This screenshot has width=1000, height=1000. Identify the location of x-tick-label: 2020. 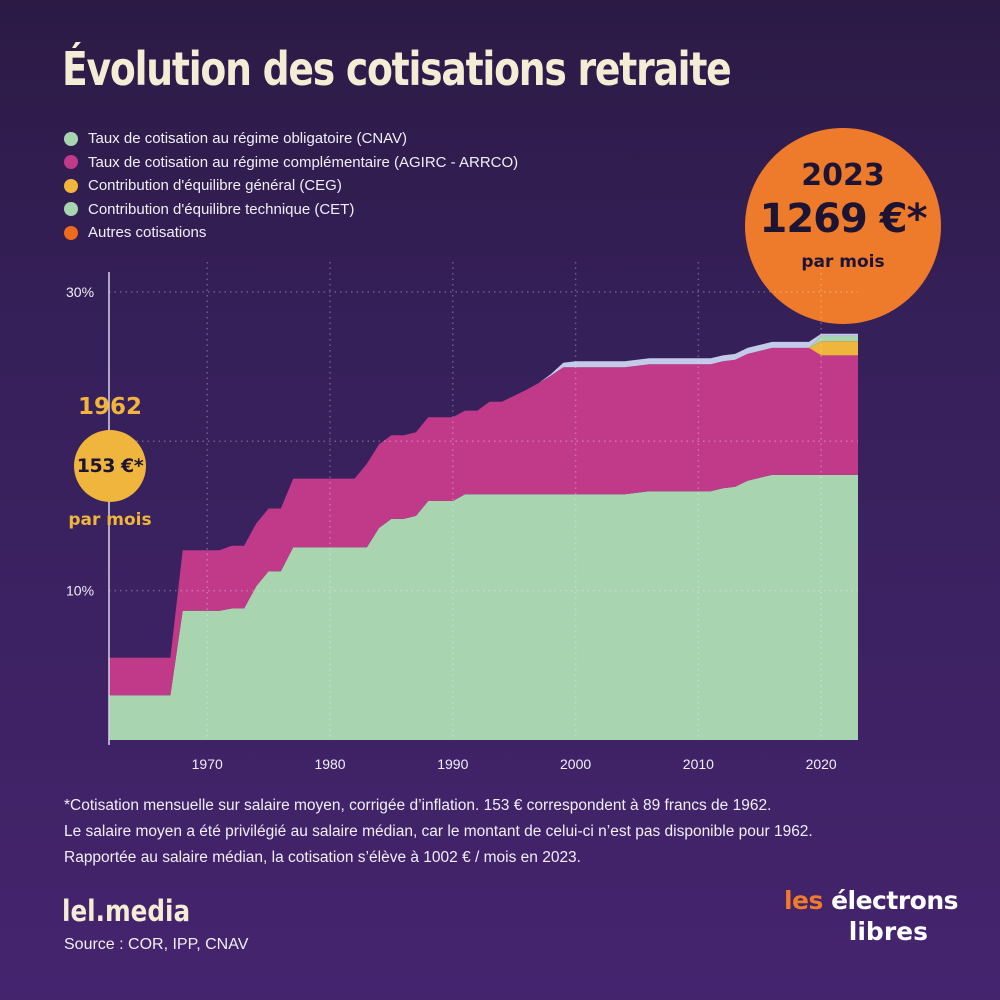
(821, 764).